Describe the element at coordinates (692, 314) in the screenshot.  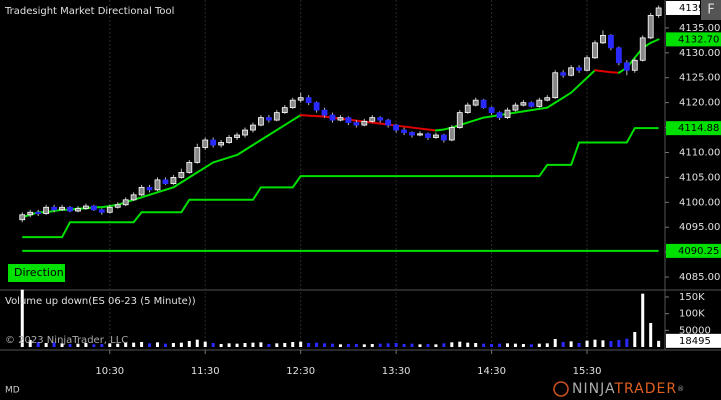
I see `volume-tick-label: 100K` at that location.